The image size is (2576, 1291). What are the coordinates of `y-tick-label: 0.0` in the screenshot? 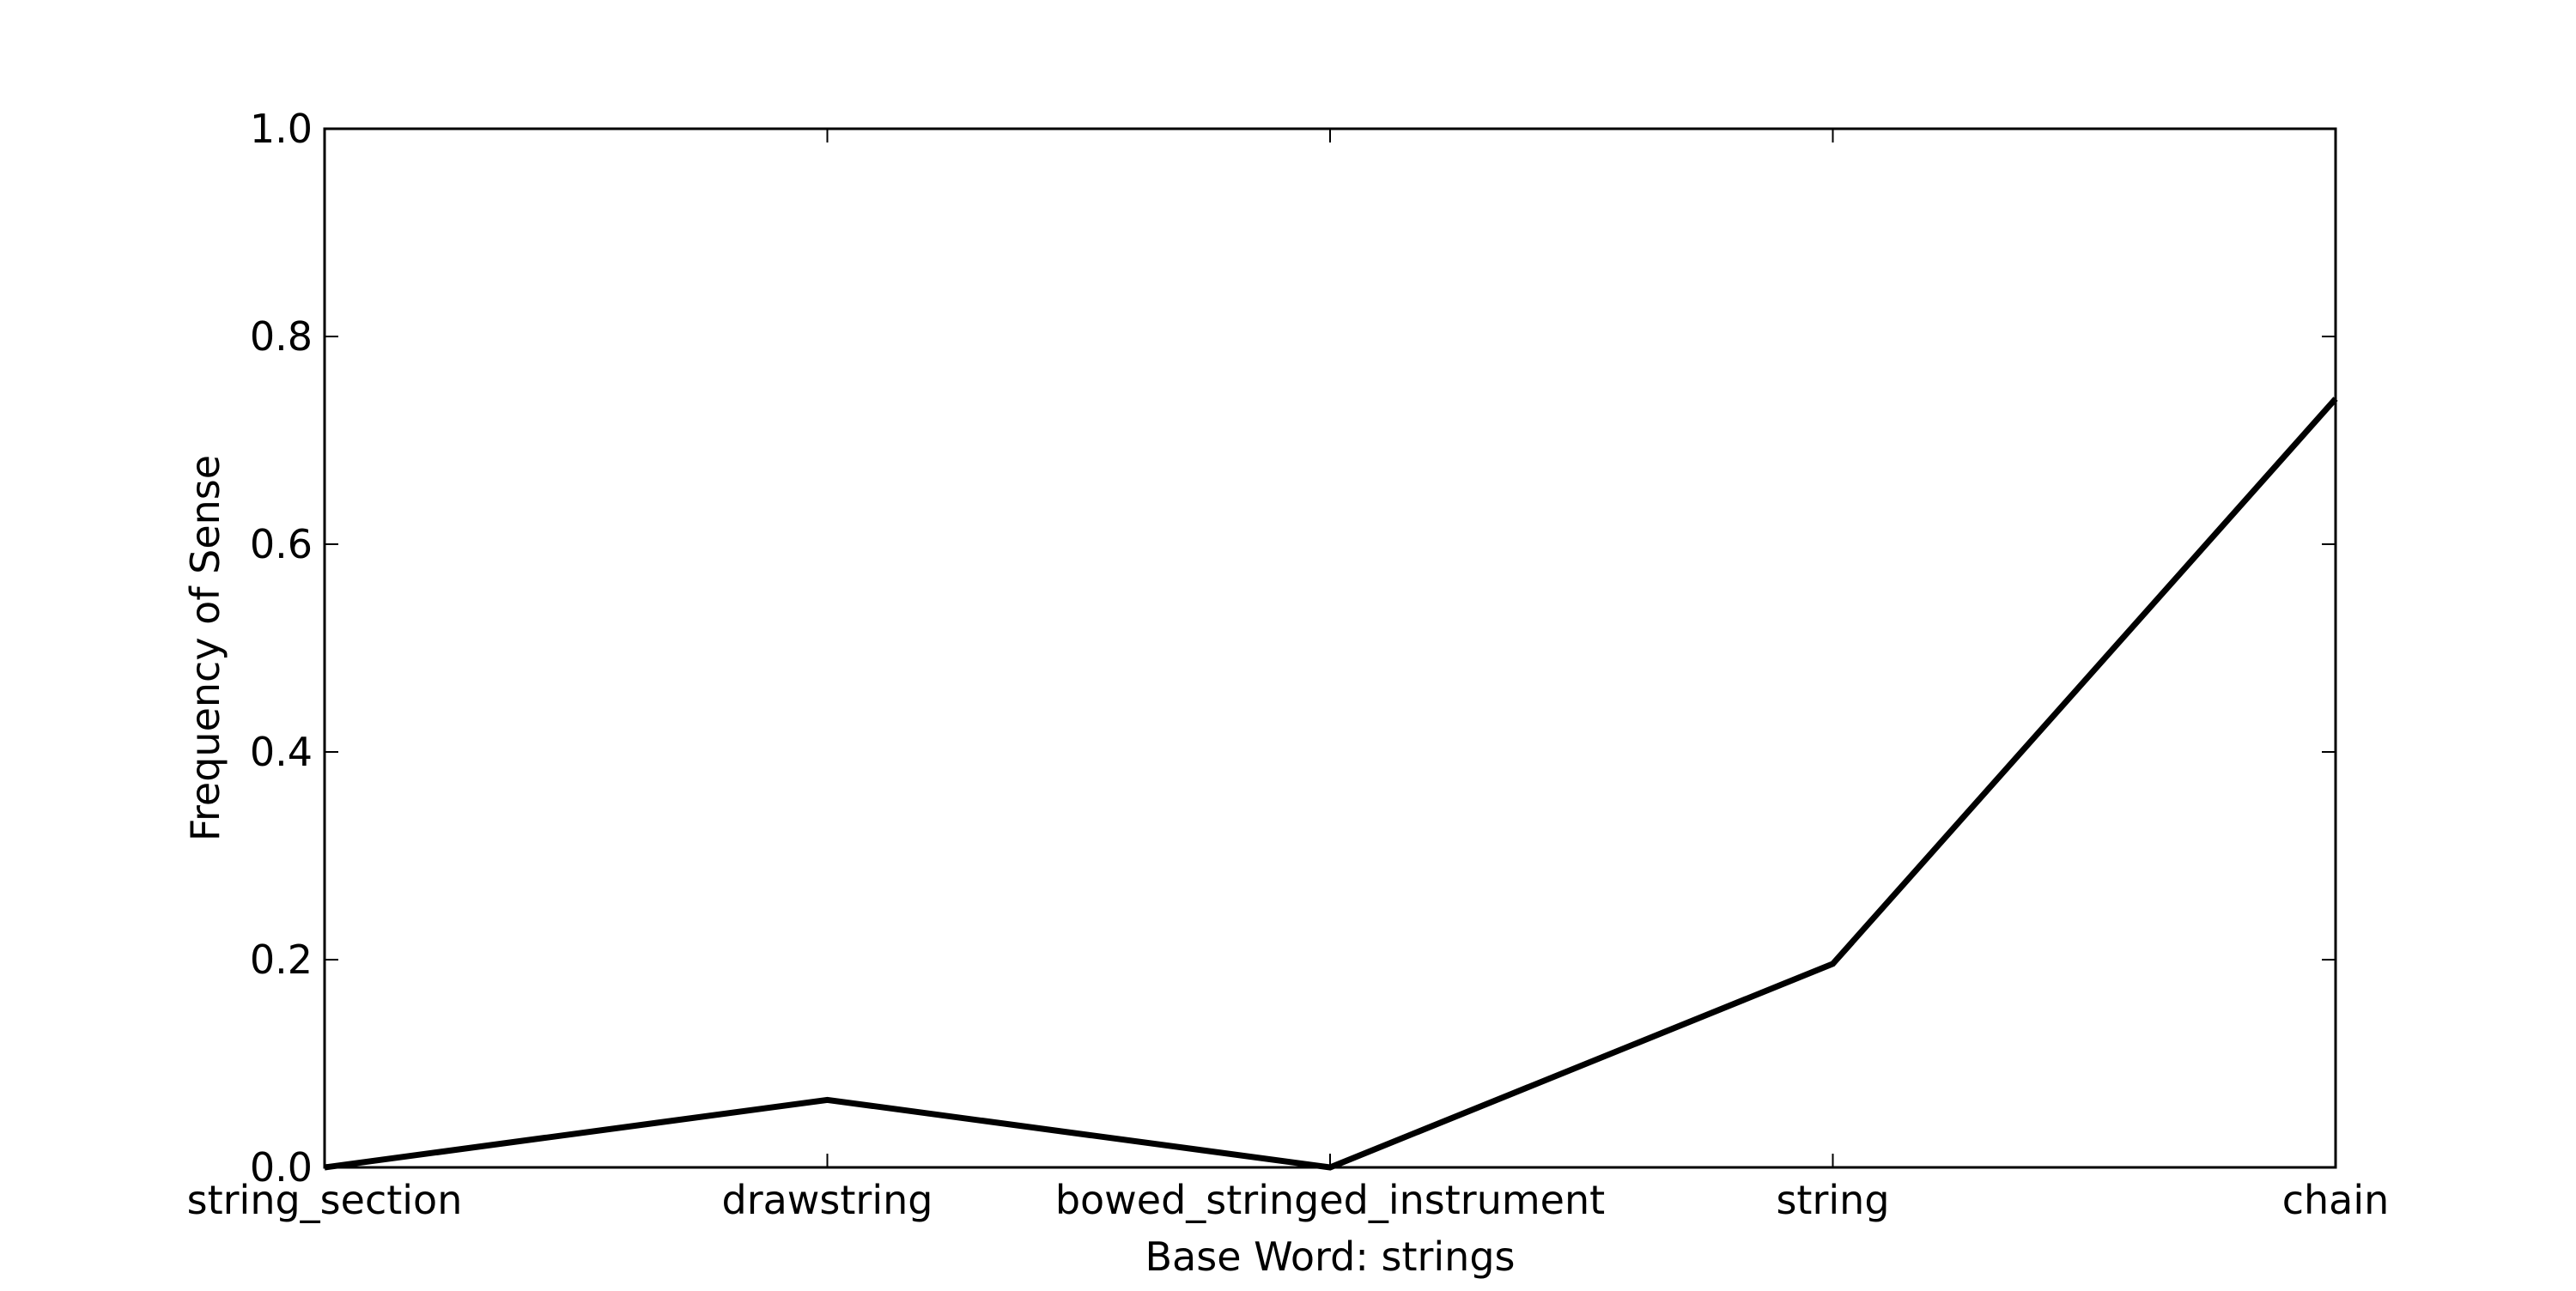 It's located at (281, 1168).